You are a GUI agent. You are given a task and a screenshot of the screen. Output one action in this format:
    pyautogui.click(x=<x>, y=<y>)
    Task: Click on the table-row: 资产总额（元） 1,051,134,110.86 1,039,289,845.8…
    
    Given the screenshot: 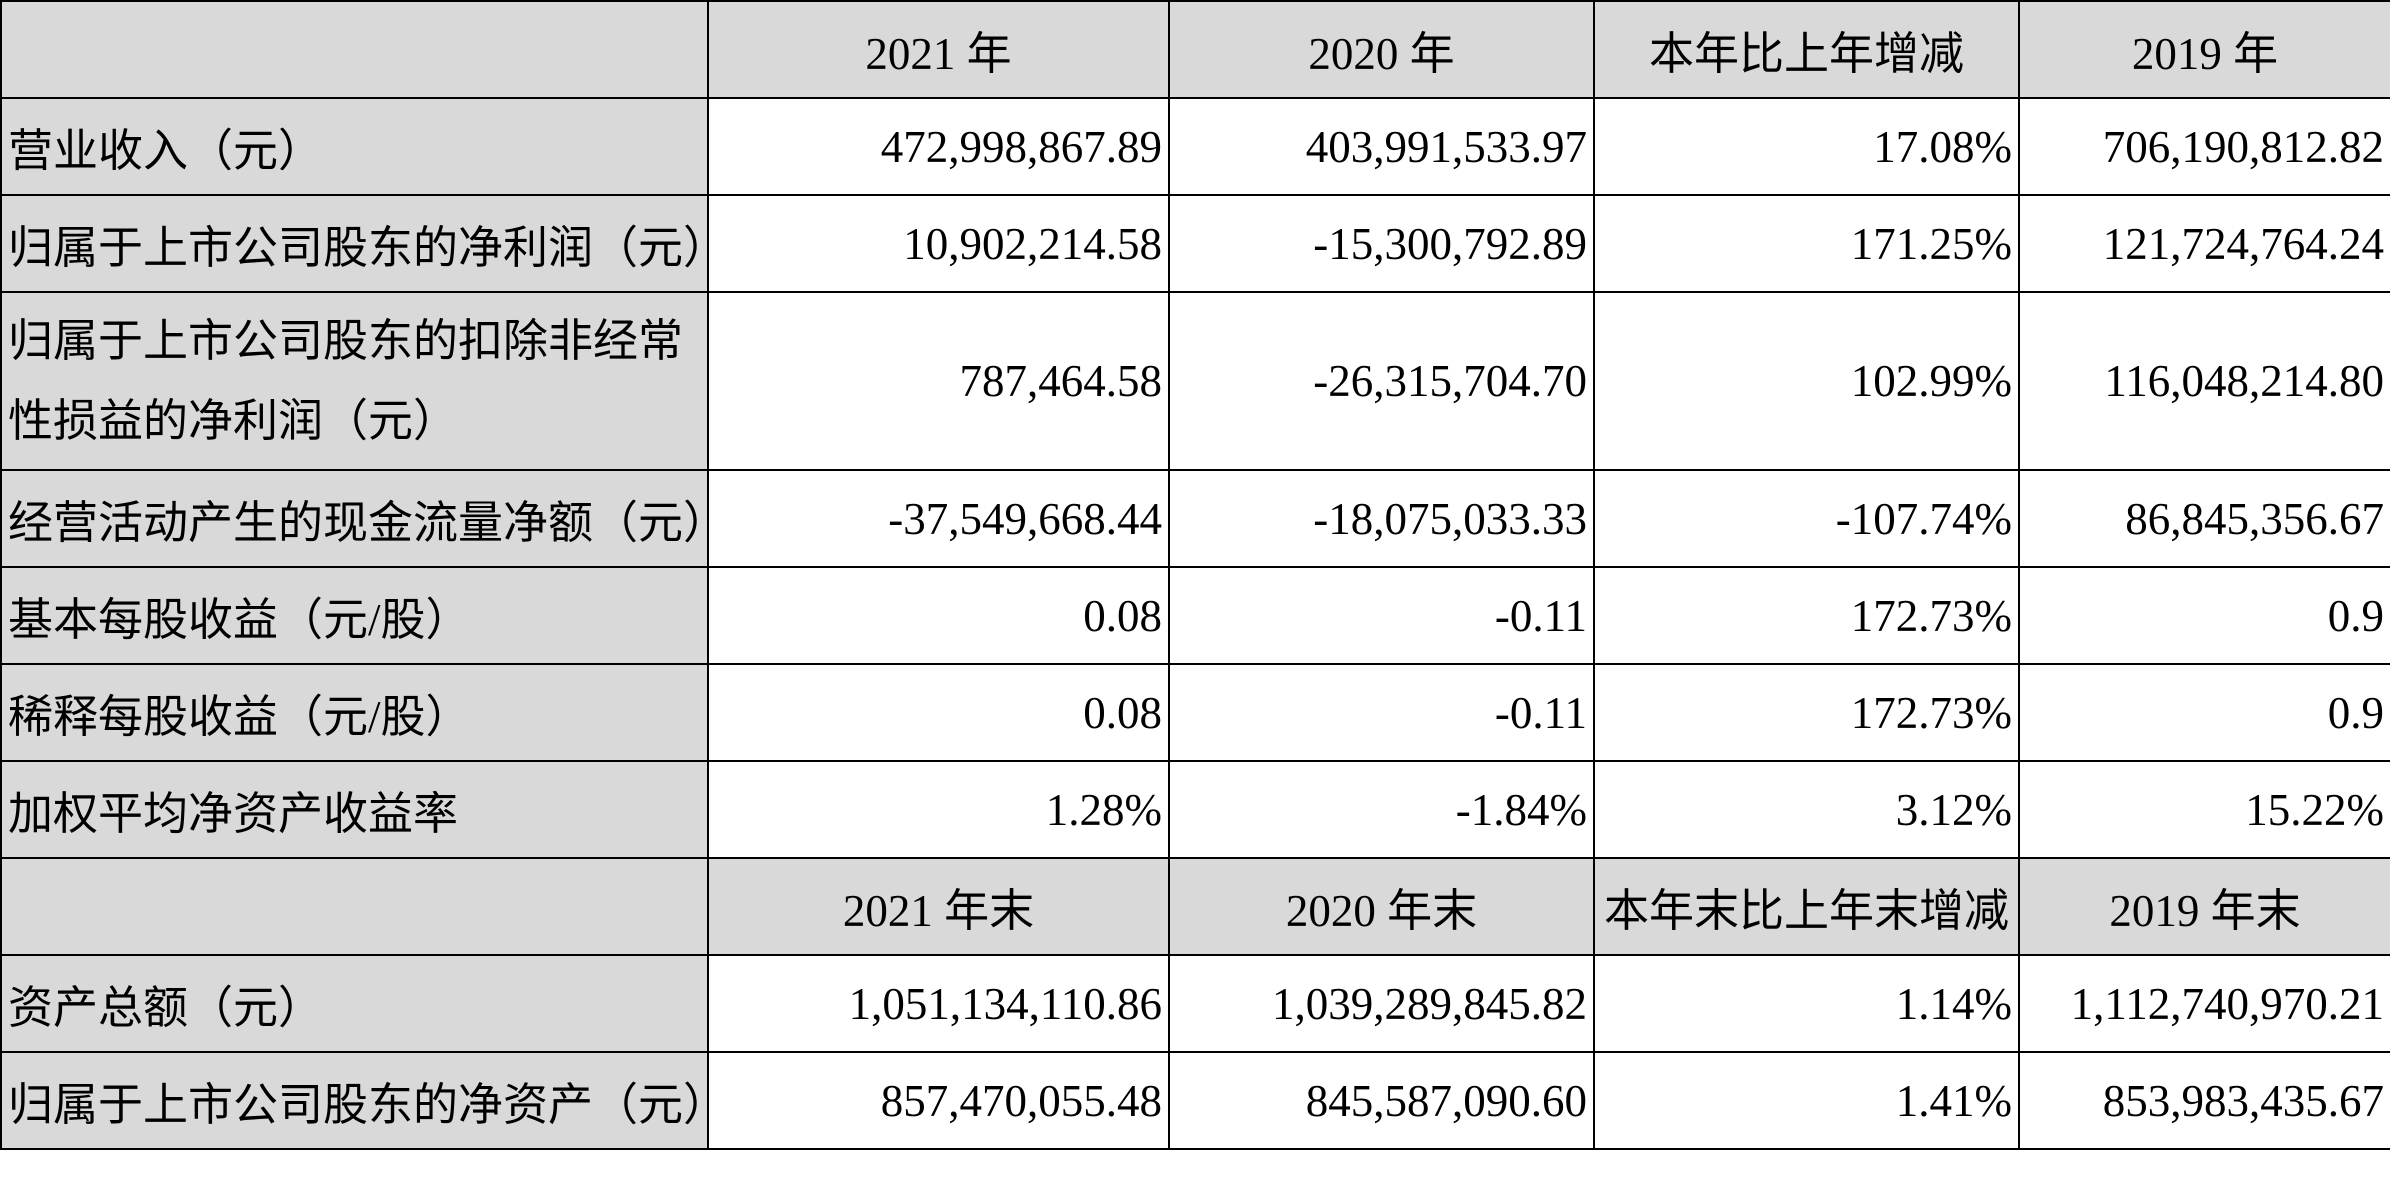 What is the action you would take?
    pyautogui.click(x=1195, y=1003)
    